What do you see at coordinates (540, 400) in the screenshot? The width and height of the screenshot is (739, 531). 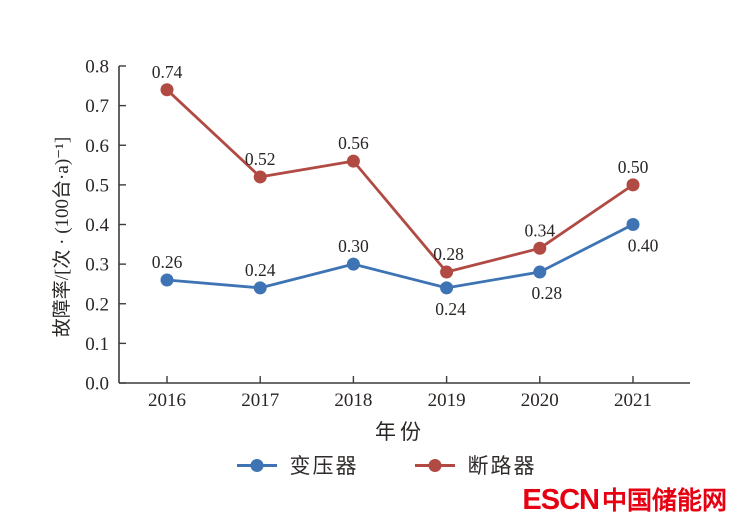 I see `x-tick-label: 2020` at bounding box center [540, 400].